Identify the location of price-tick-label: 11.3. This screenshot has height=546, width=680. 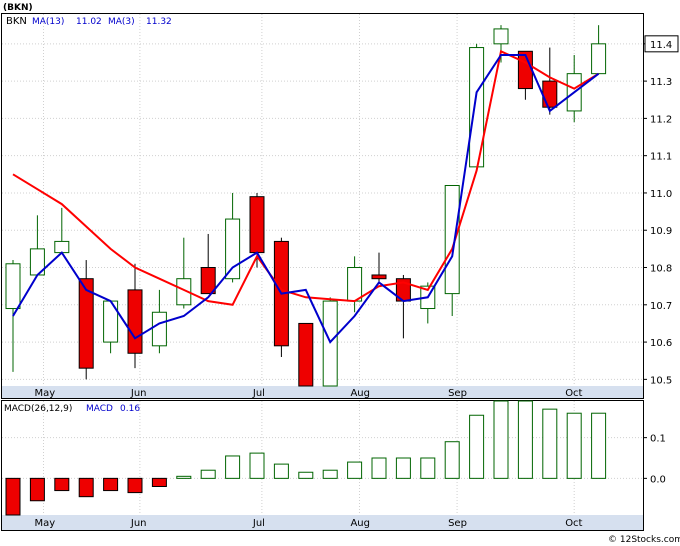
(661, 82).